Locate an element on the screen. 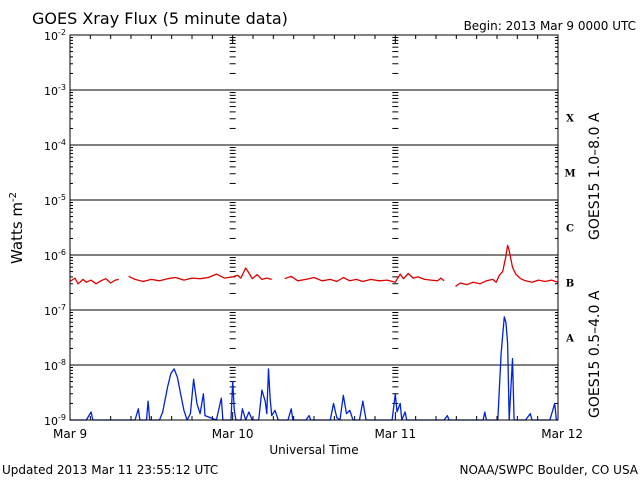 Image resolution: width=640 pixels, height=480 pixels. y-tick-label-sup: -9 is located at coordinates (62, 417).